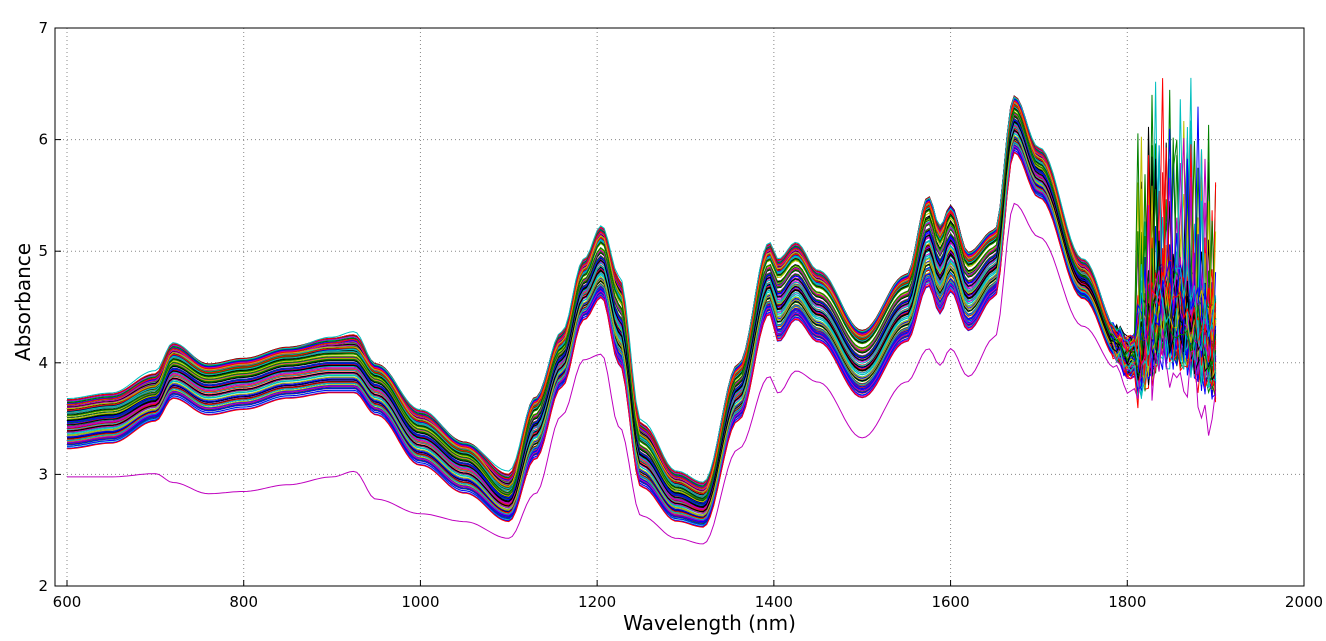 The width and height of the screenshot is (1326, 641). What do you see at coordinates (950, 602) in the screenshot?
I see `x-tick-label: 1600` at bounding box center [950, 602].